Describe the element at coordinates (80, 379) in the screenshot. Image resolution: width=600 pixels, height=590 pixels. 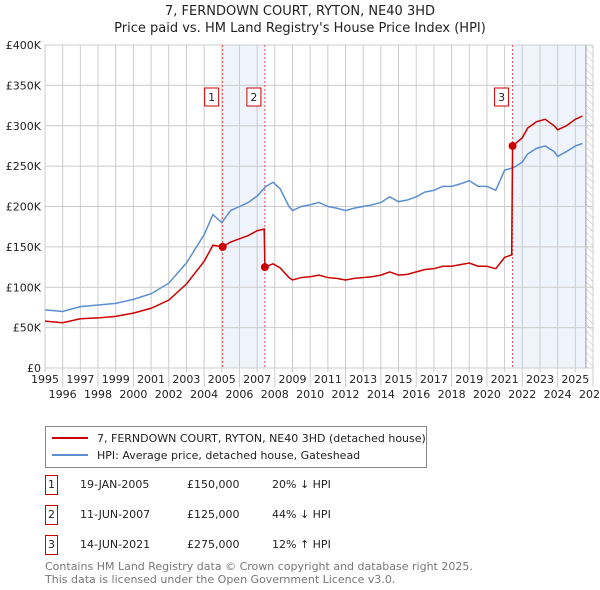
I see `x-tick-label: 1997` at that location.